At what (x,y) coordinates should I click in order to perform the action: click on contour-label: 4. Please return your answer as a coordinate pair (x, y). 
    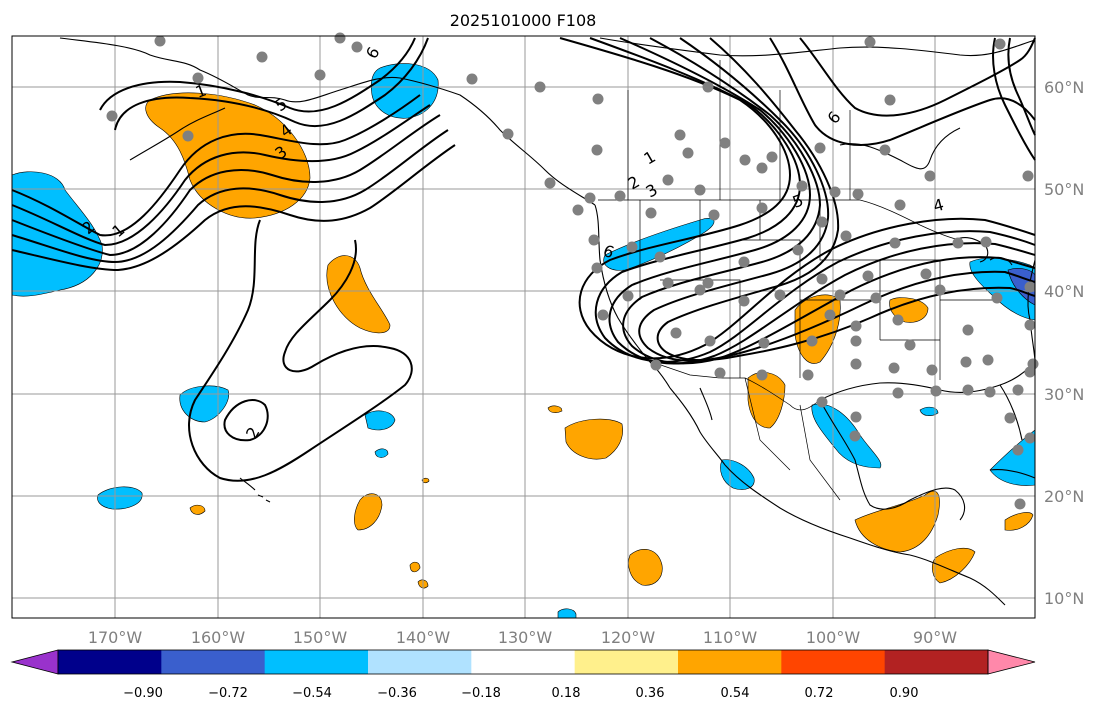
    Looking at the image, I should click on (938, 205).